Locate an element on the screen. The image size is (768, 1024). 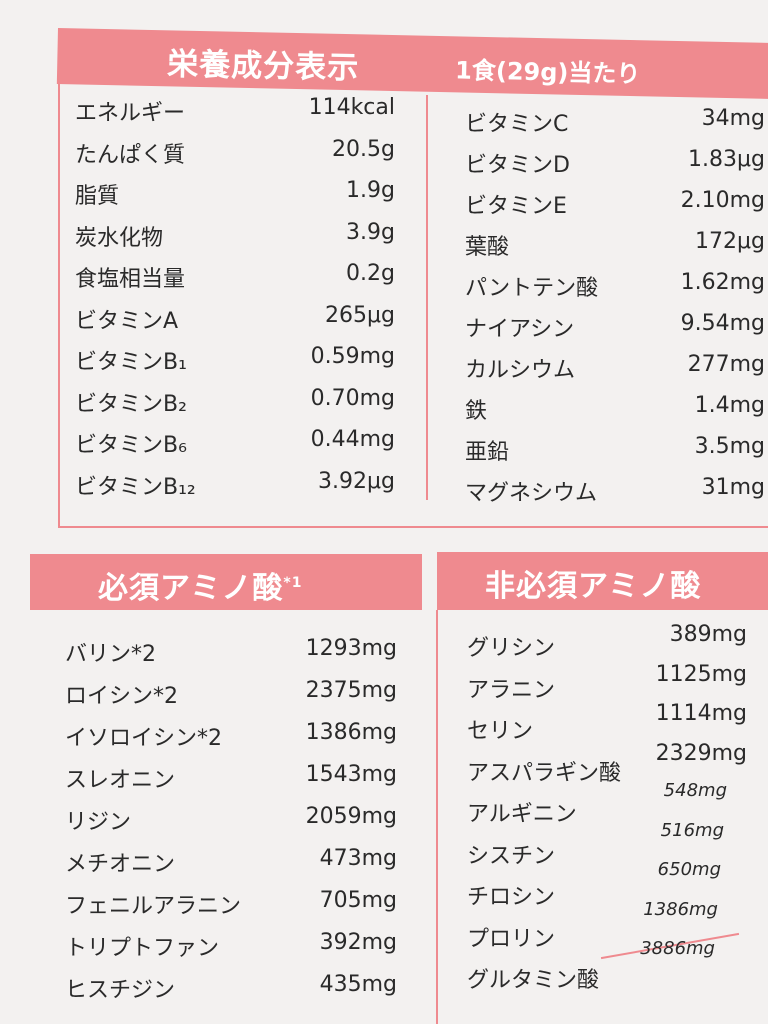
item-value: 1.83μg is located at coordinates (726, 159).